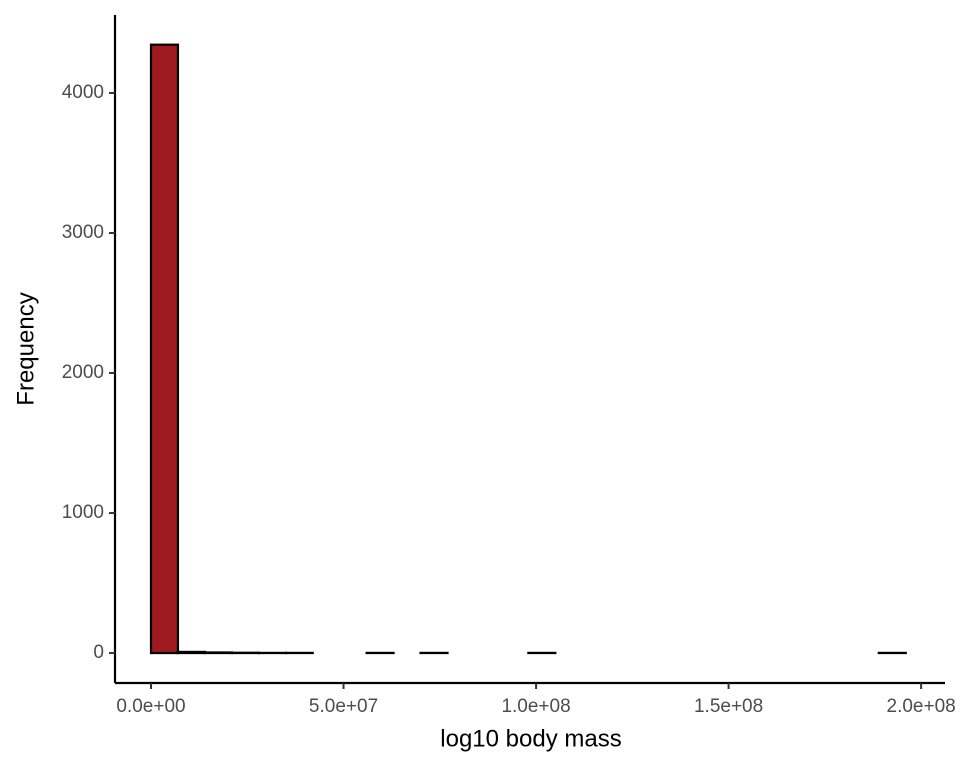  Describe the element at coordinates (150, 706) in the screenshot. I see `x-tick-label: 0.0e+00` at that location.